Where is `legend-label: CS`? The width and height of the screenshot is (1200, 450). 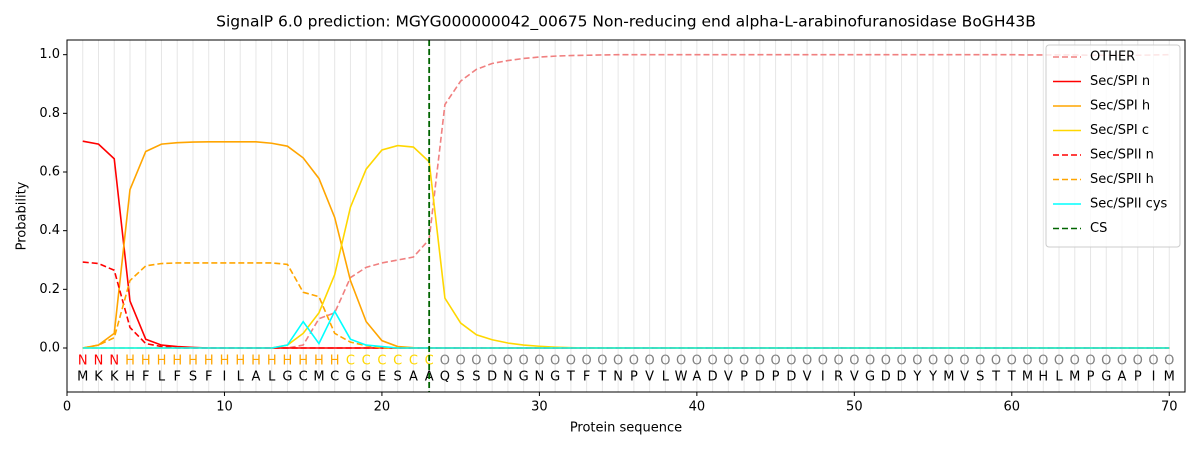 legend-label: CS is located at coordinates (1098, 228).